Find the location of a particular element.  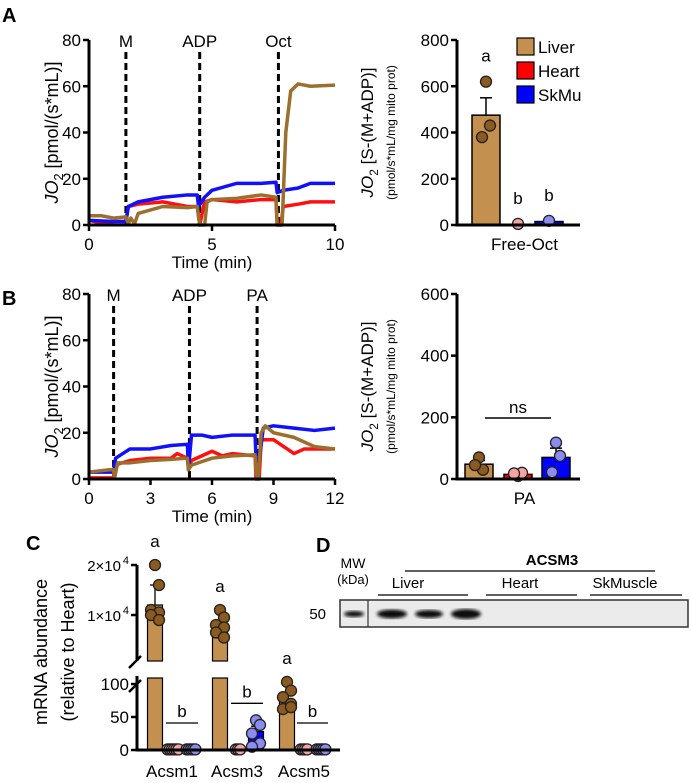

x-tick-label: Acsm5 is located at coordinates (304, 771).